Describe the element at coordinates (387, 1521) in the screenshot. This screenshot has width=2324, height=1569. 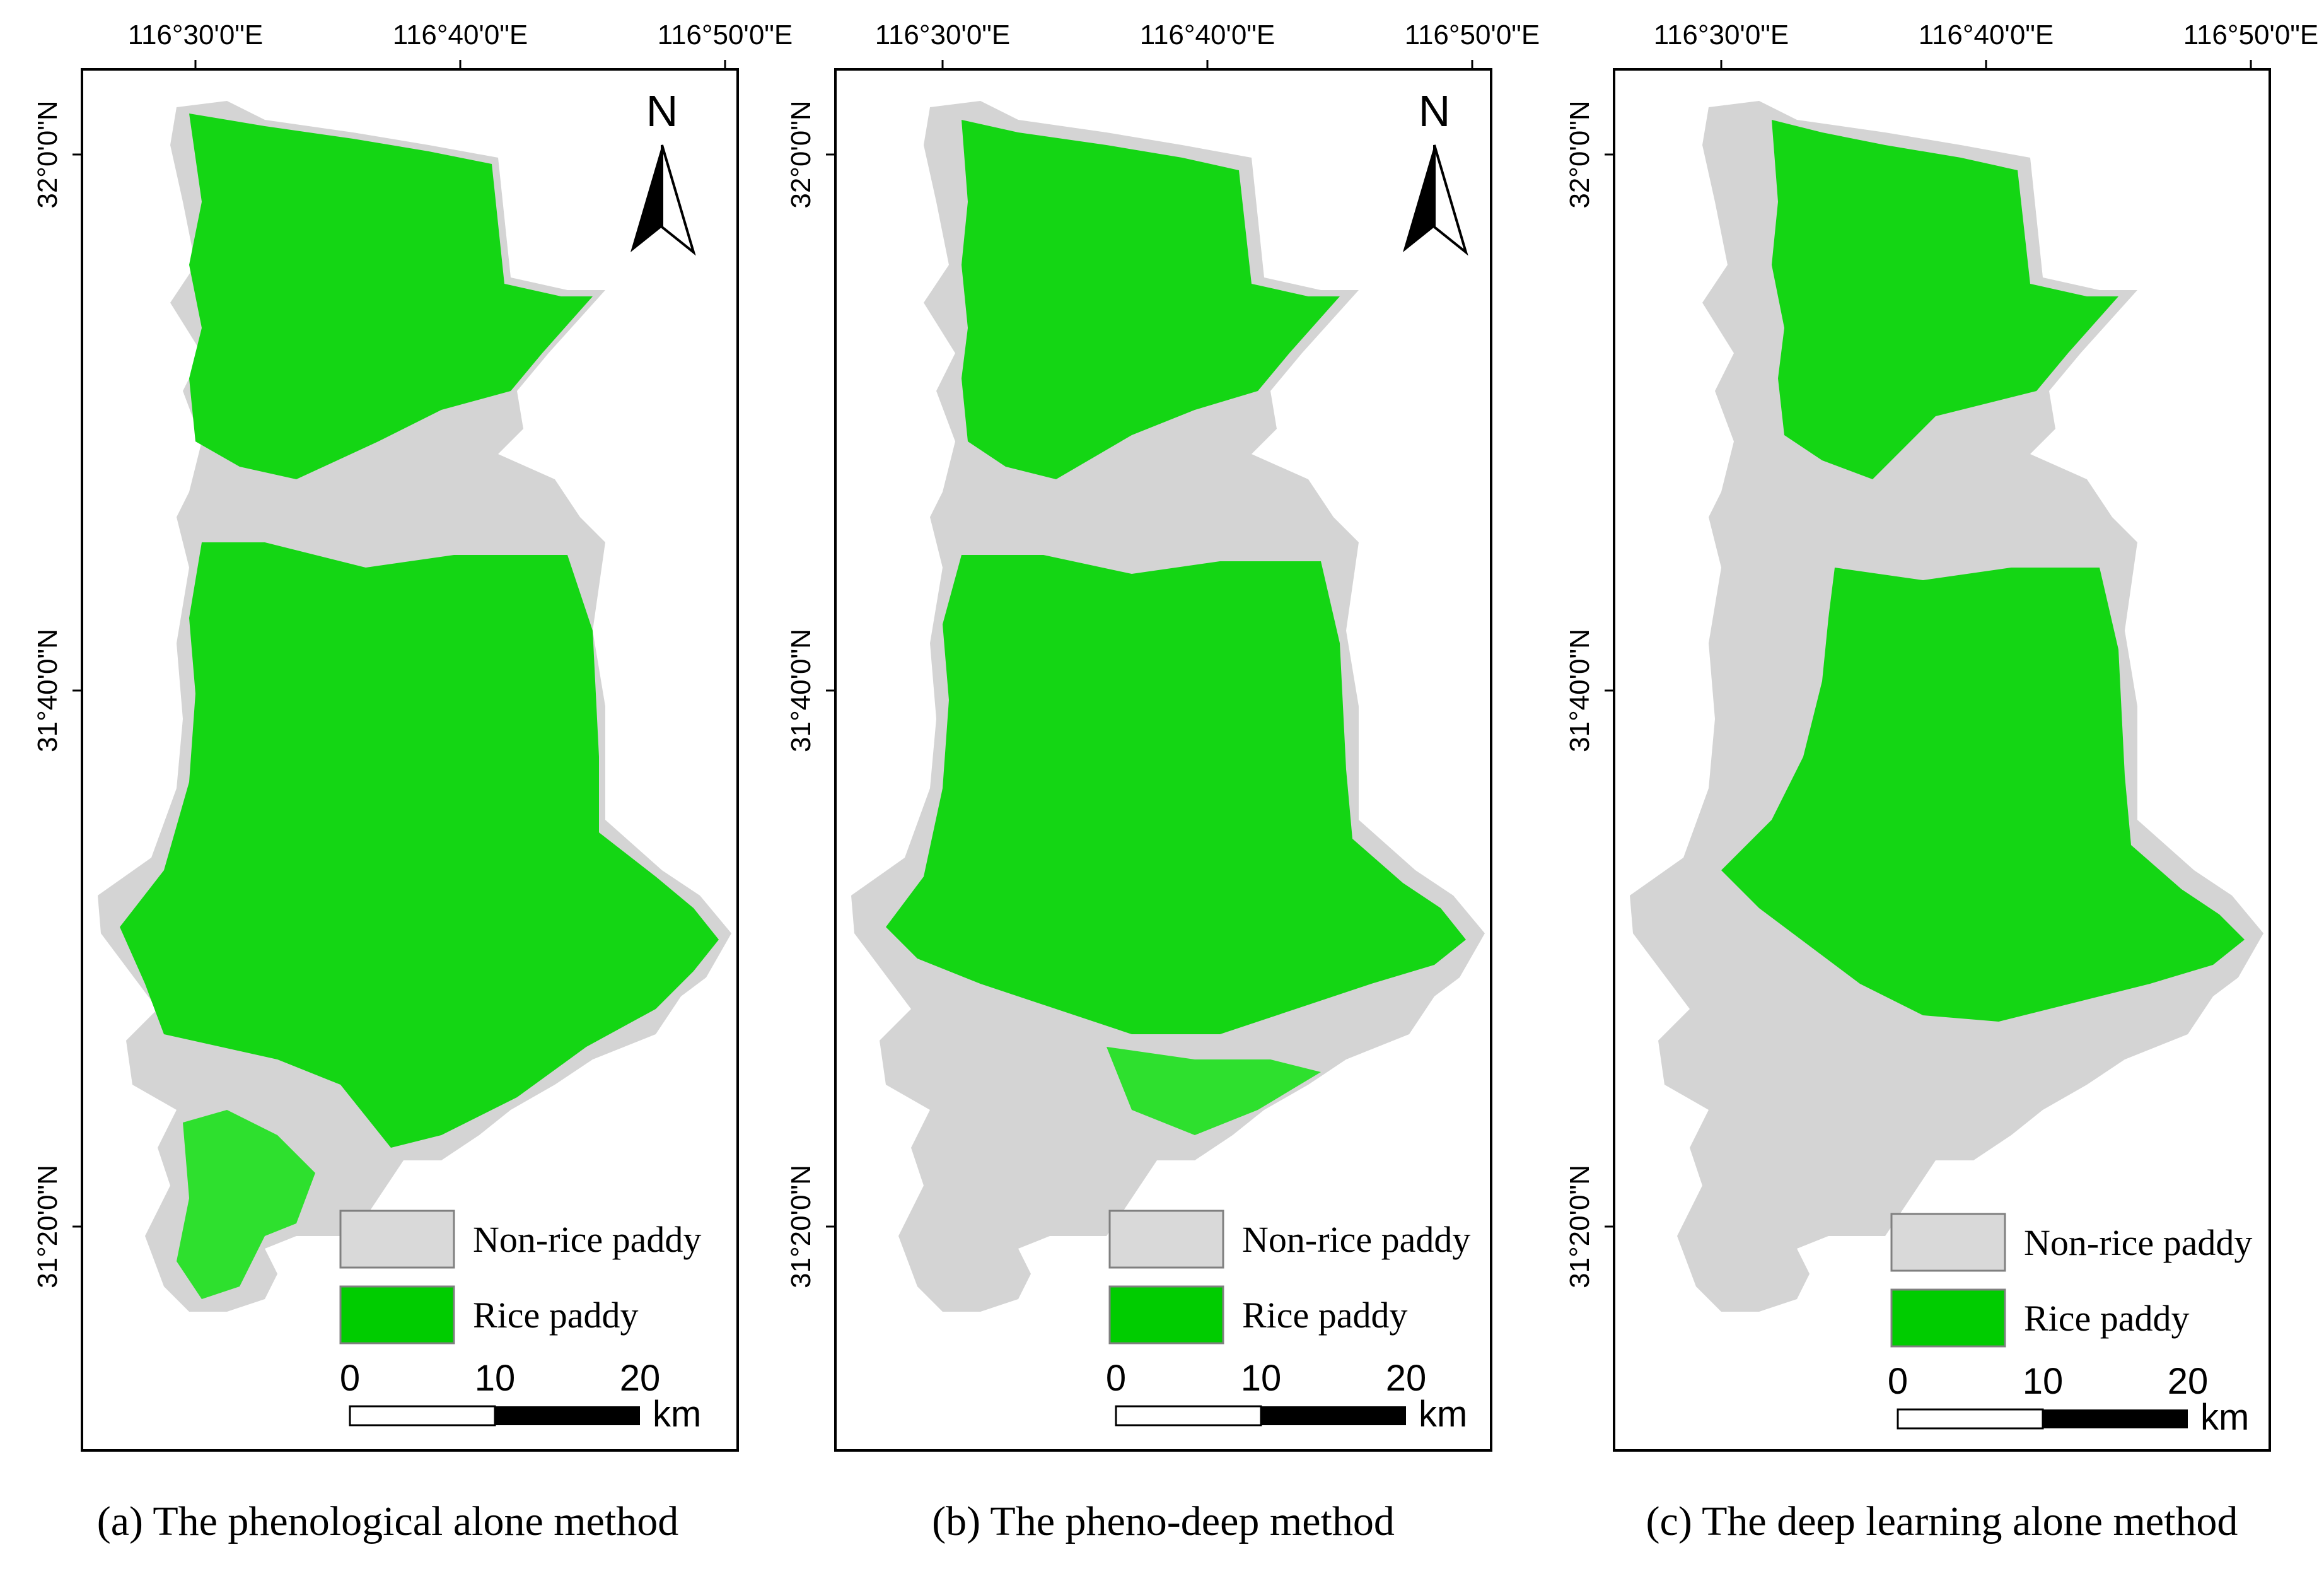
I see `panel-caption: (a) The phenological alone method` at that location.